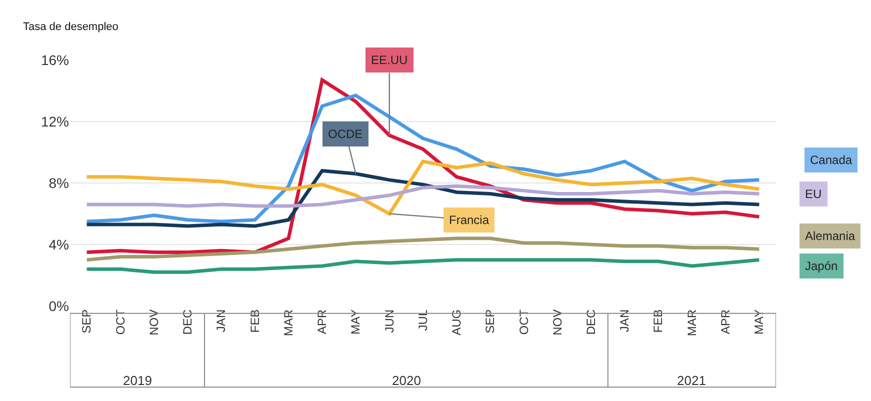 Image resolution: width=871 pixels, height=401 pixels. I want to click on x-tick-label: JUL, so click(423, 320).